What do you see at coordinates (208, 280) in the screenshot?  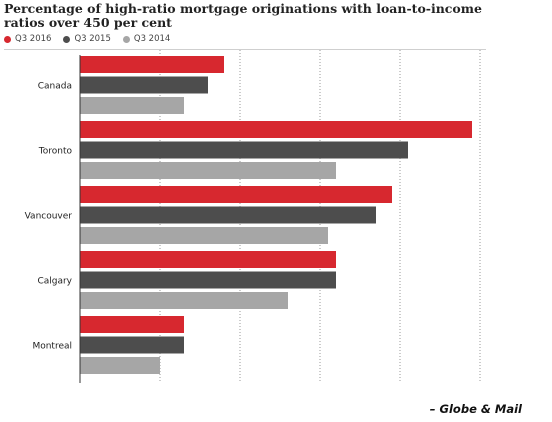 I see `bar-calgary-q3-2015` at bounding box center [208, 280].